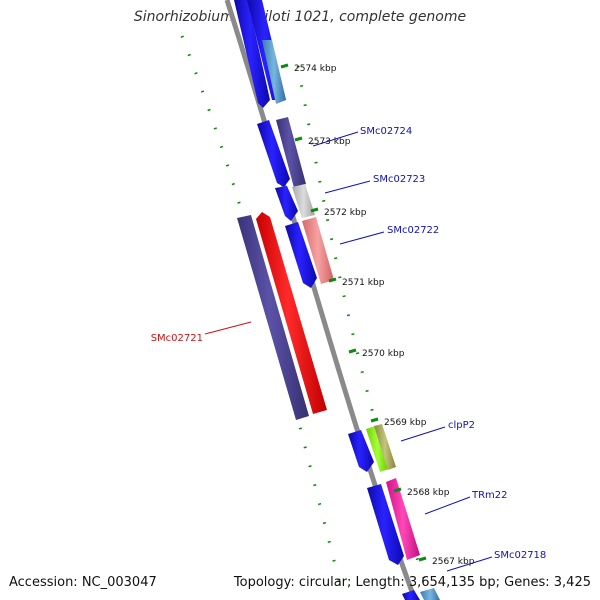 The width and height of the screenshot is (600, 600). What do you see at coordinates (361, 451) in the screenshot?
I see `gene-feature-clpP2-blue` at bounding box center [361, 451].